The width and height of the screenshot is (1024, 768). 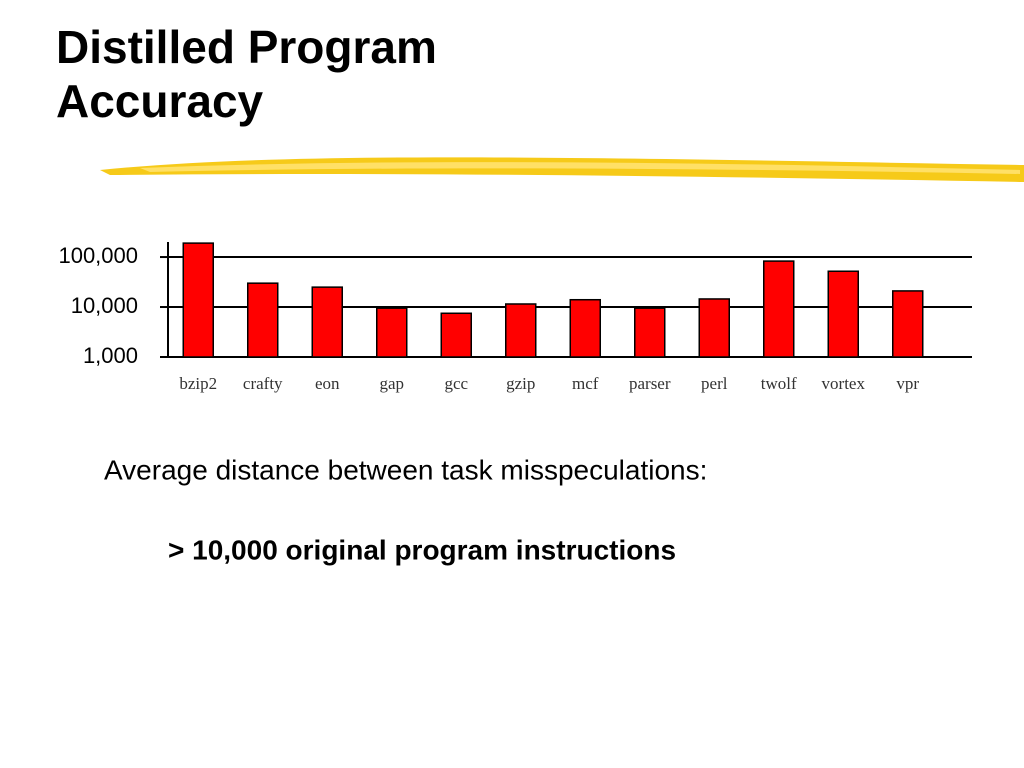 What do you see at coordinates (263, 383) in the screenshot?
I see `x-tick-label: crafty` at bounding box center [263, 383].